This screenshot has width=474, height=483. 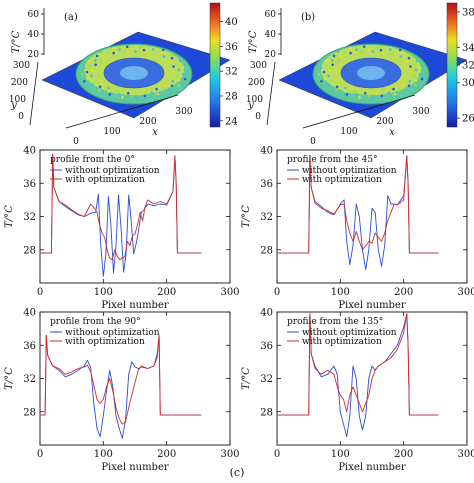 What do you see at coordinates (29, 151) in the screenshot?
I see `y-tick-label: 40` at bounding box center [29, 151].